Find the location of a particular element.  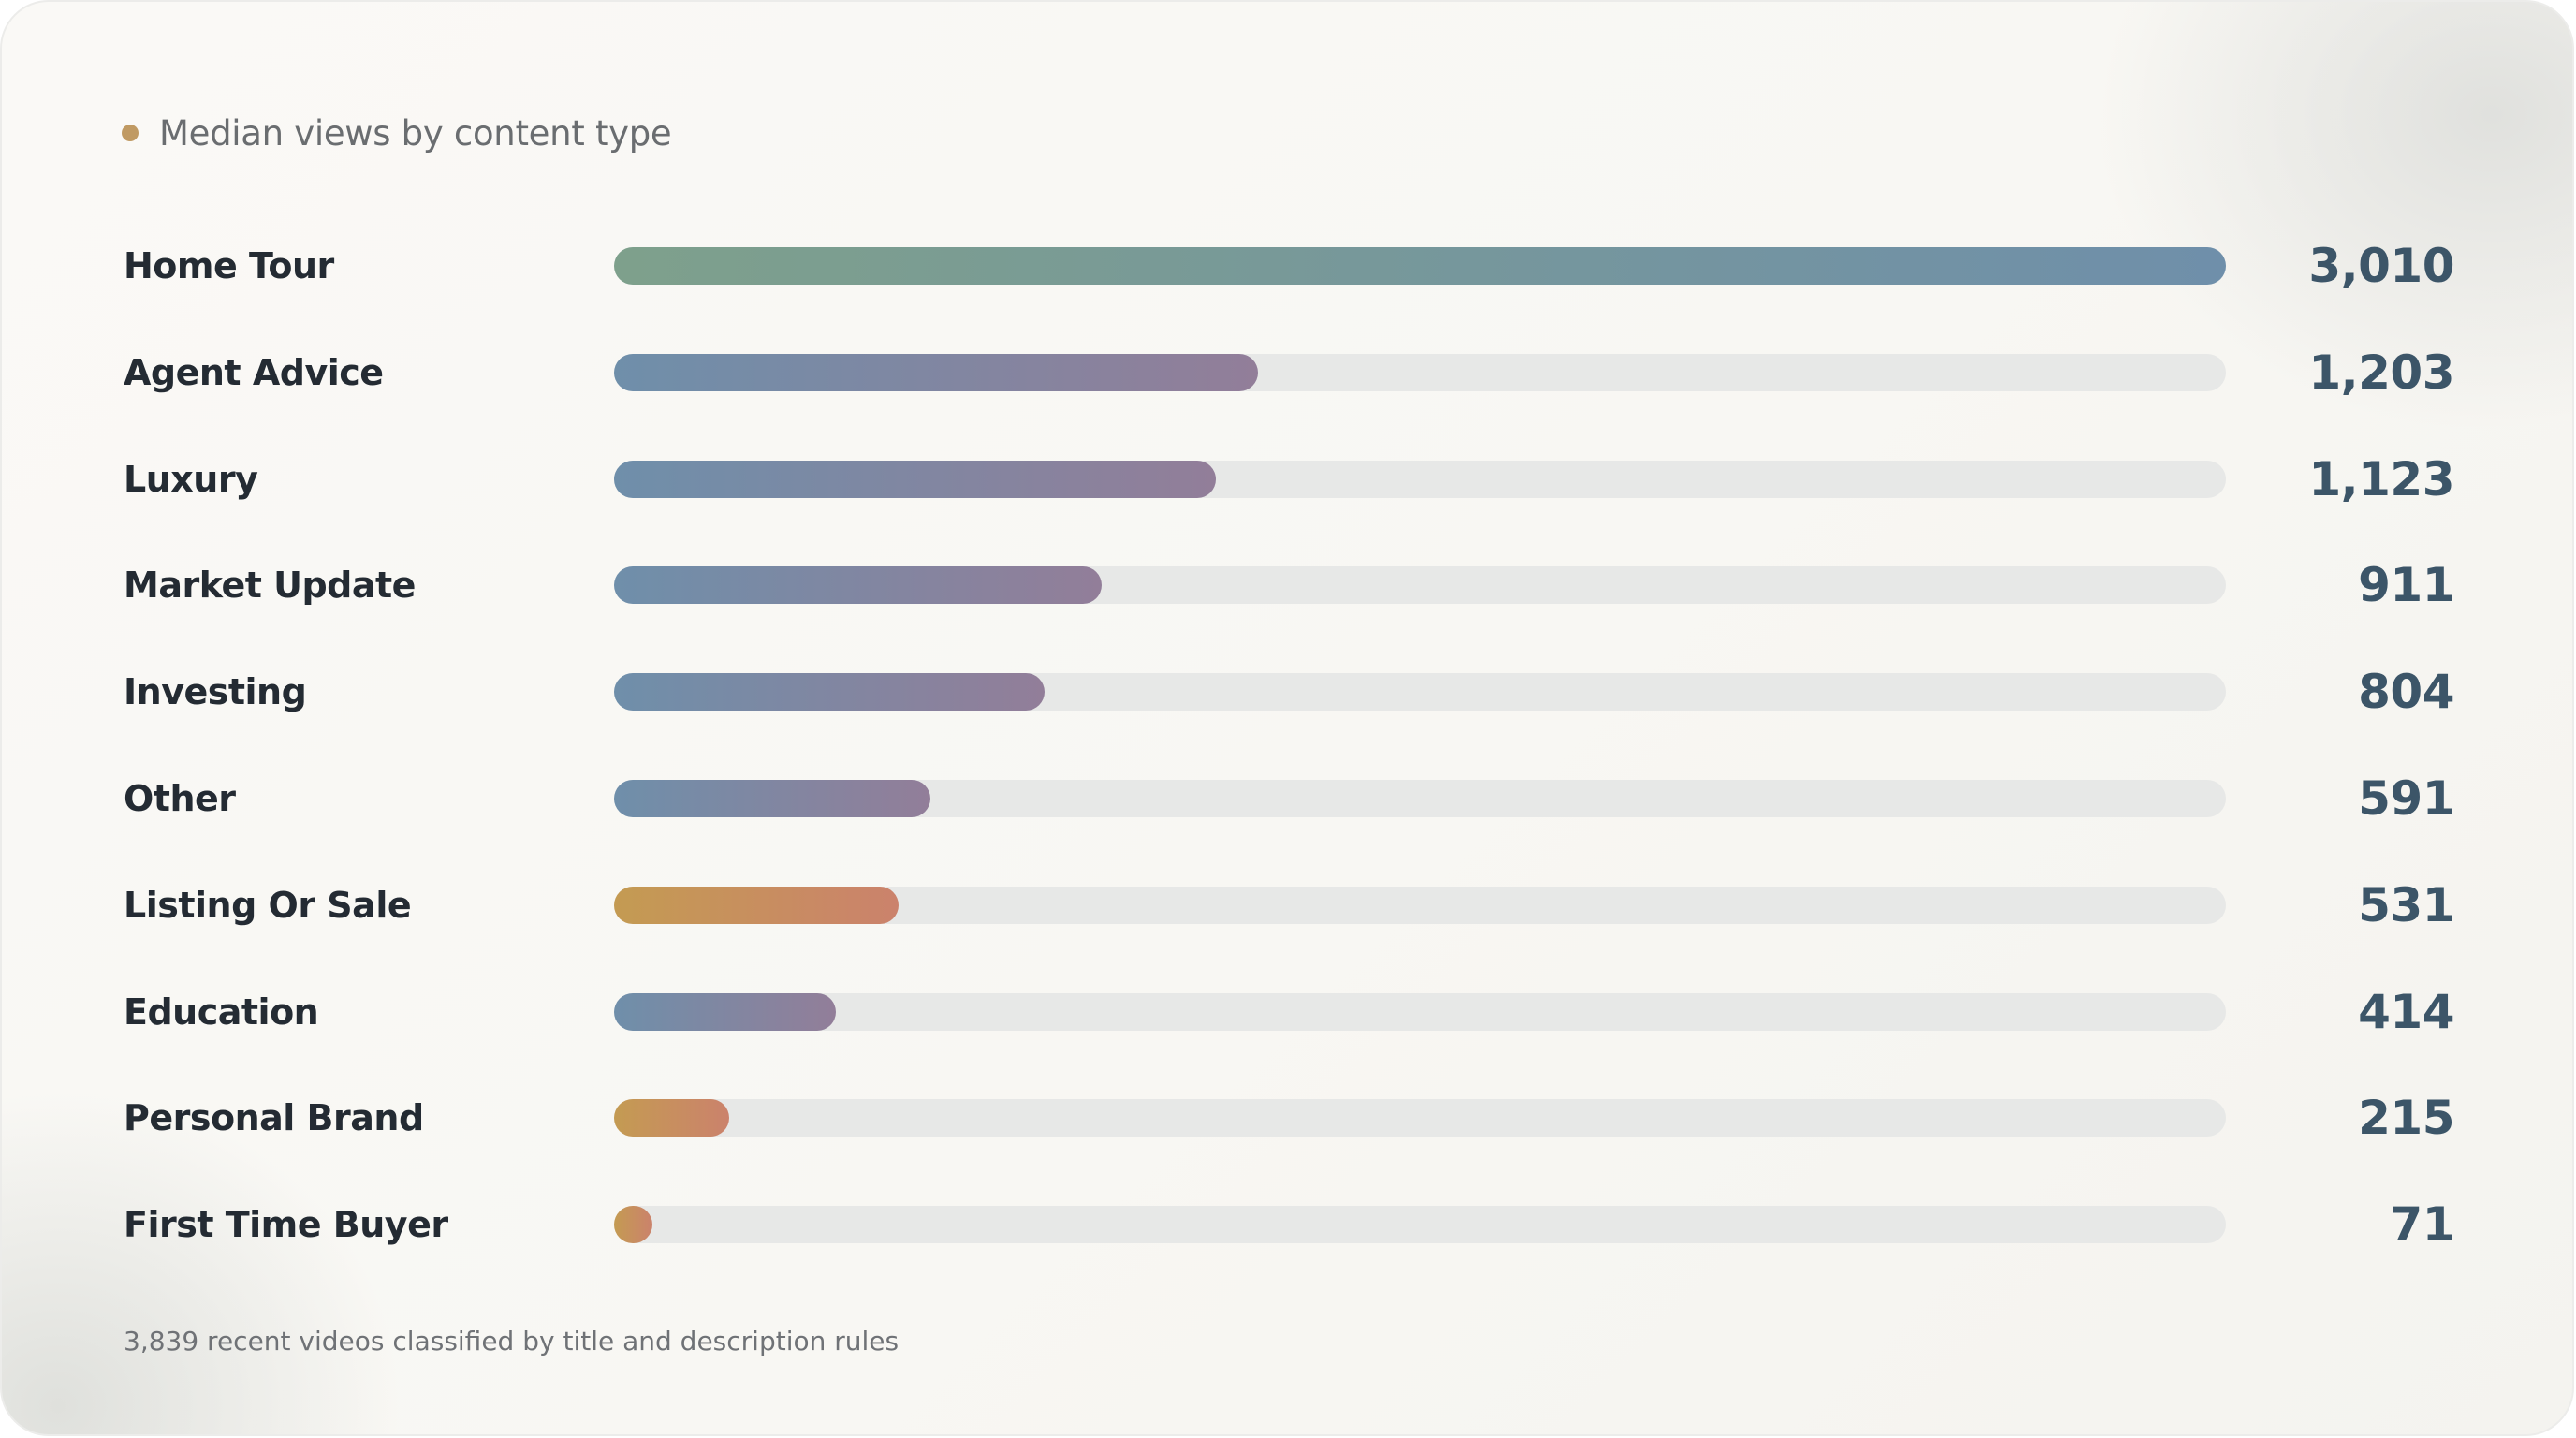

title-dot-icon is located at coordinates (130, 133).